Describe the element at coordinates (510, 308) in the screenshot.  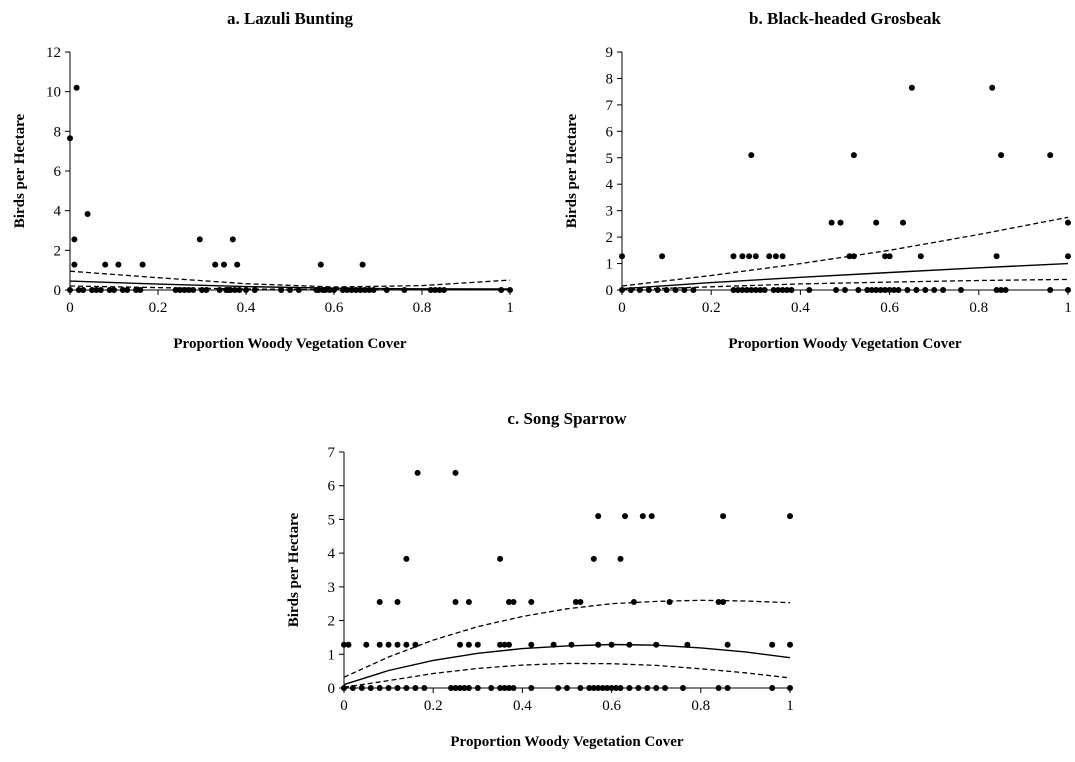
I see `x-tick-label-a: 1` at that location.